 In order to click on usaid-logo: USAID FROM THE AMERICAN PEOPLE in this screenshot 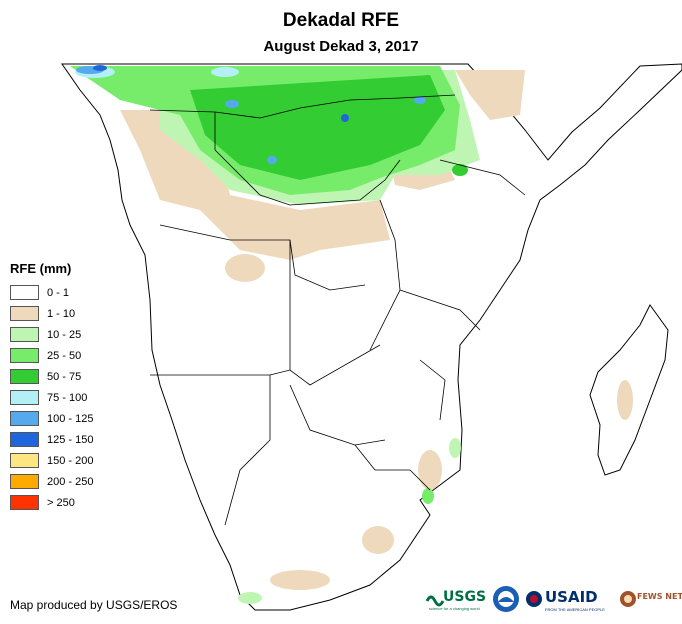, I will do `click(571, 599)`.